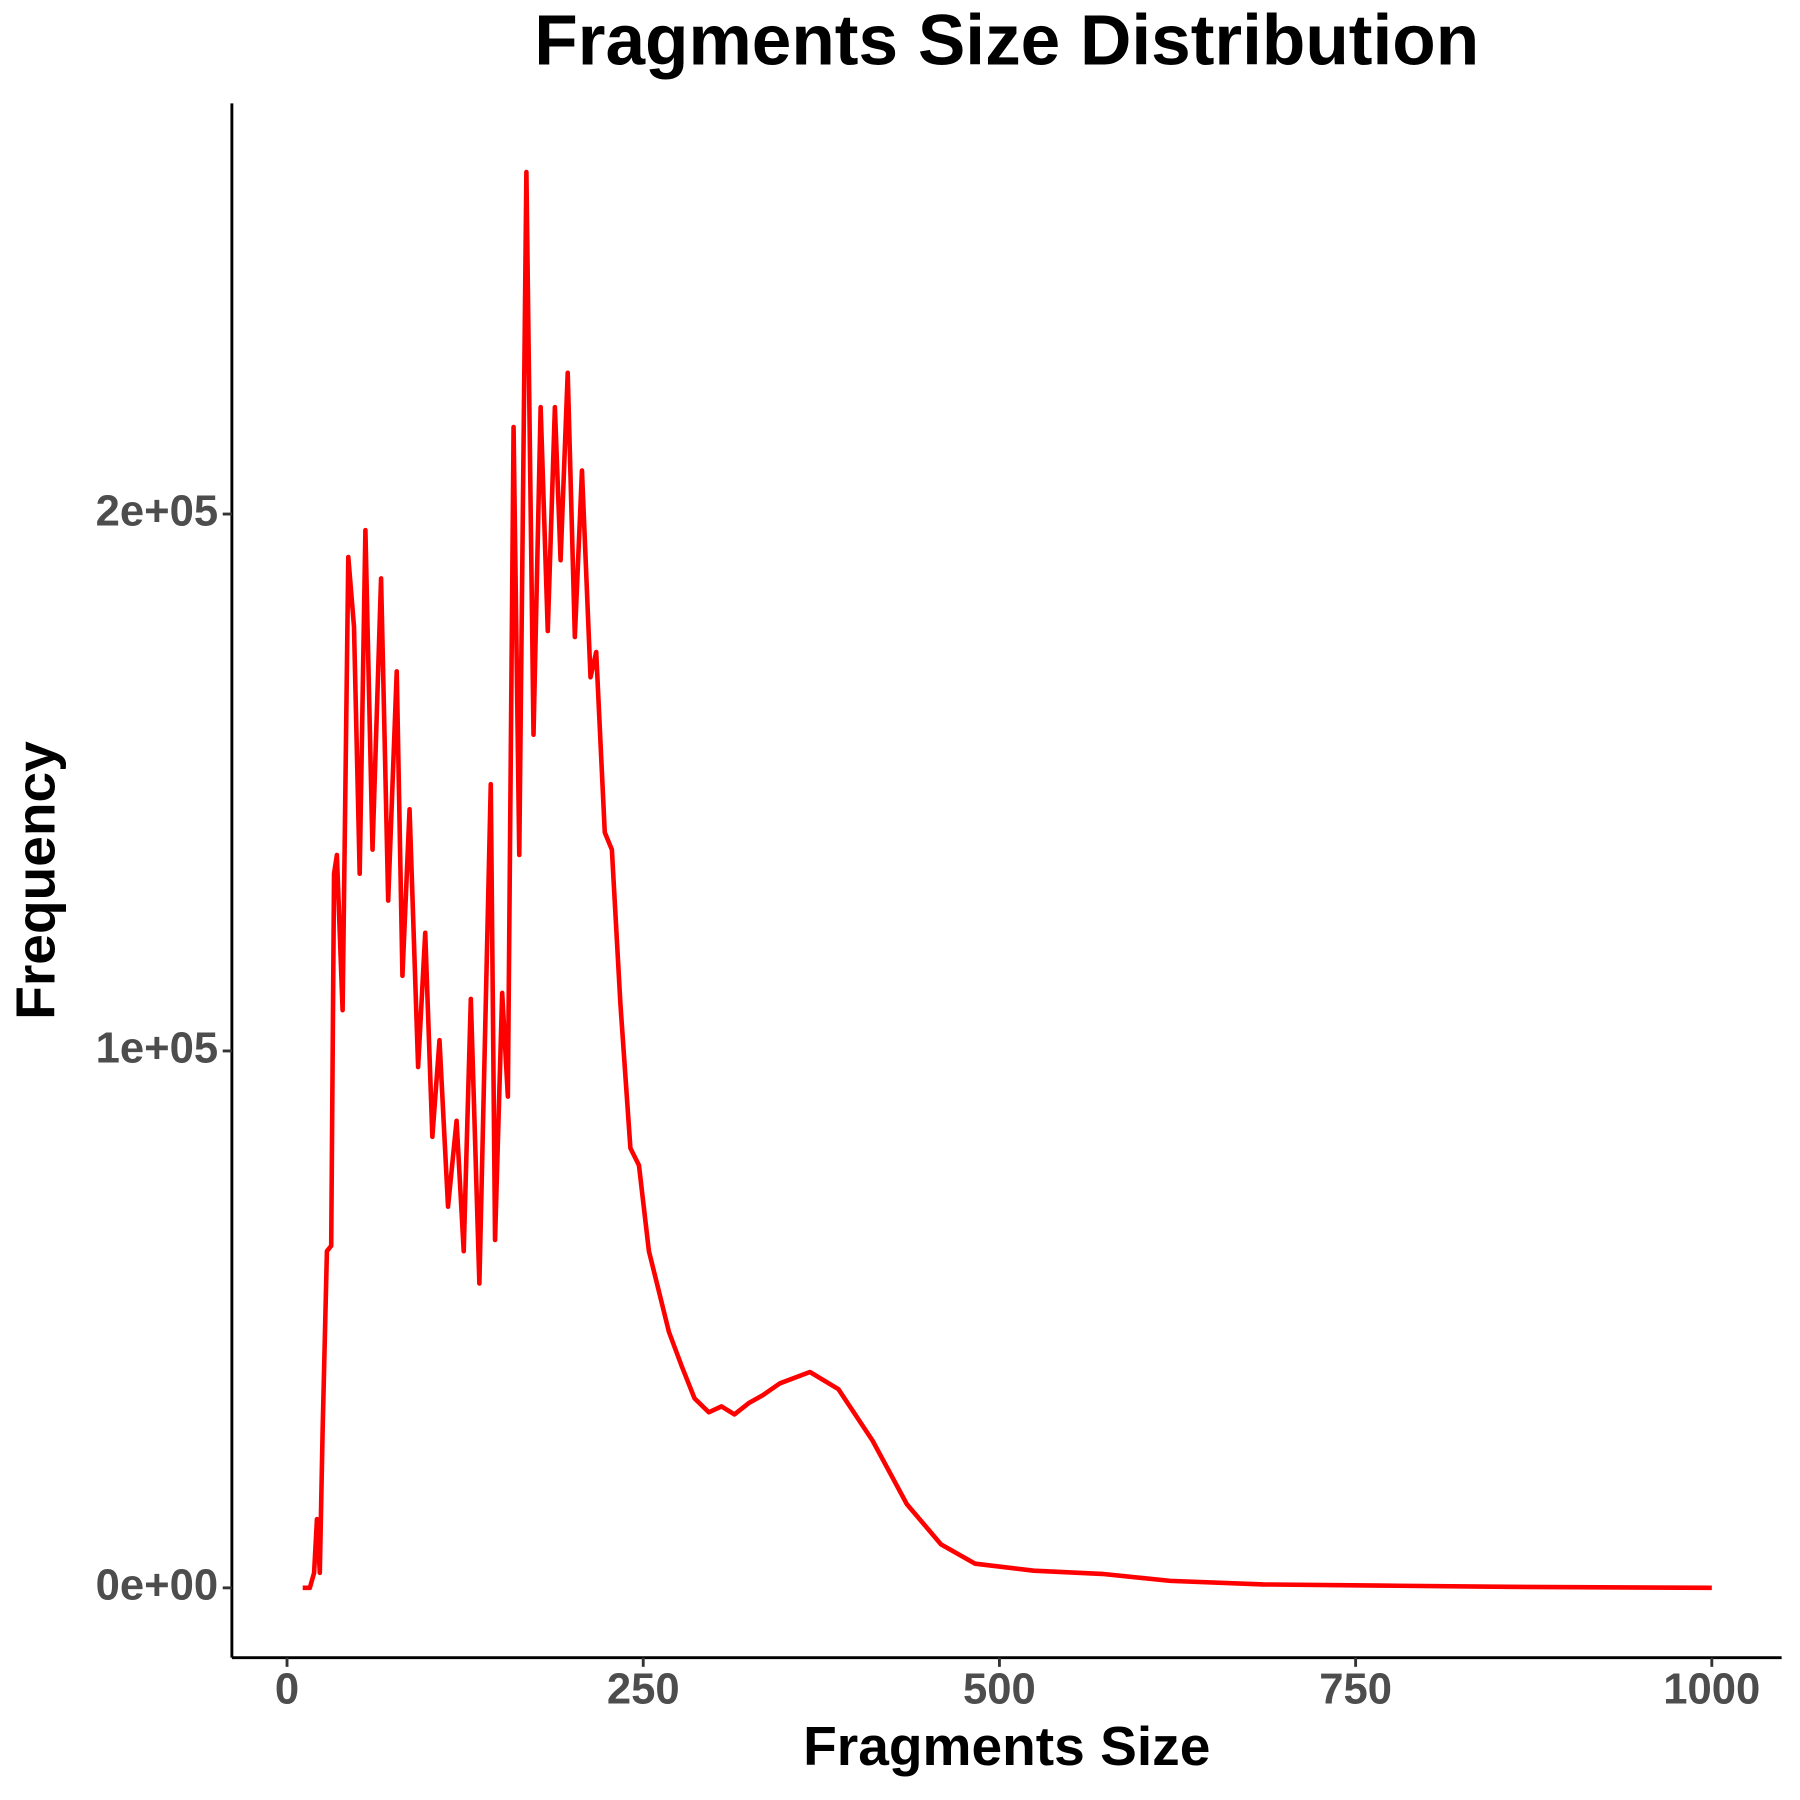  I want to click on x-tick-label: 750, so click(1355, 1690).